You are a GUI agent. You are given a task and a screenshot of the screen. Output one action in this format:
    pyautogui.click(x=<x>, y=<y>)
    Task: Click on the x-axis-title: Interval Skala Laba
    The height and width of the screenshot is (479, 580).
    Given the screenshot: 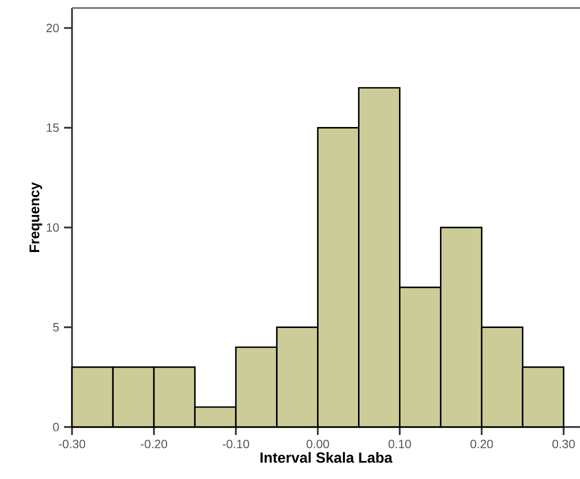 What is the action you would take?
    pyautogui.click(x=326, y=457)
    